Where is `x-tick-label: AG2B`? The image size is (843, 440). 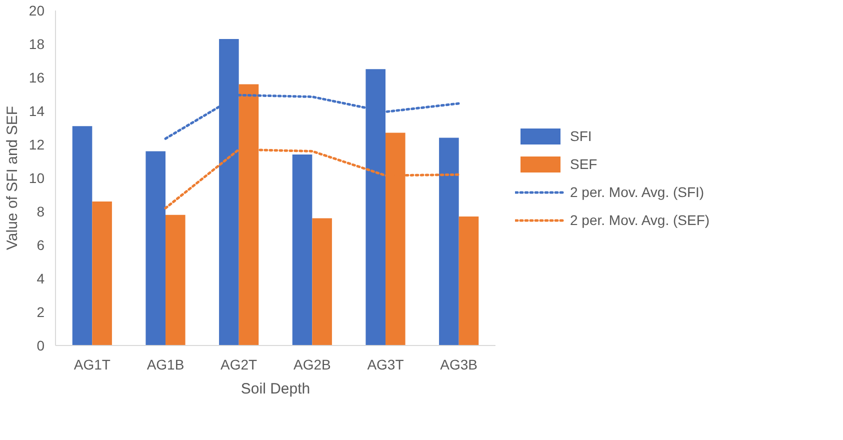
x-tick-label: AG2B is located at coordinates (312, 364).